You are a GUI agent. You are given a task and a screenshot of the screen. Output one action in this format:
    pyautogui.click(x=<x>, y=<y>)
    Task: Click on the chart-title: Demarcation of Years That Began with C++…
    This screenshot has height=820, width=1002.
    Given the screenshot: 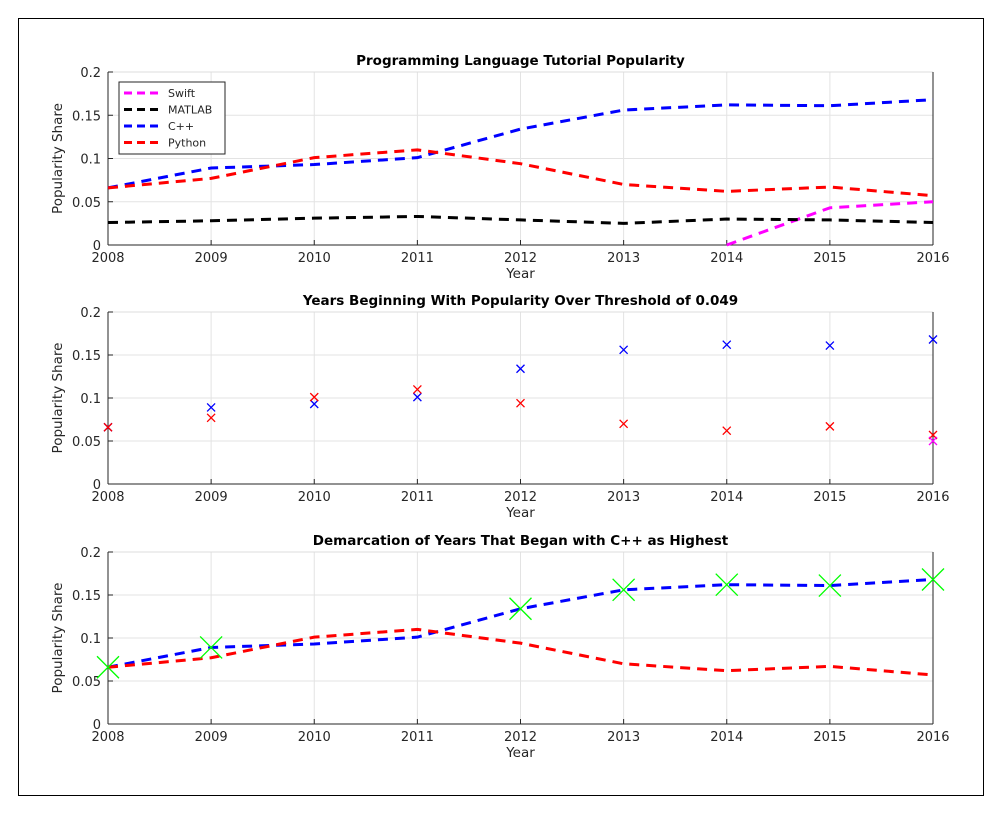 What is the action you would take?
    pyautogui.click(x=521, y=541)
    